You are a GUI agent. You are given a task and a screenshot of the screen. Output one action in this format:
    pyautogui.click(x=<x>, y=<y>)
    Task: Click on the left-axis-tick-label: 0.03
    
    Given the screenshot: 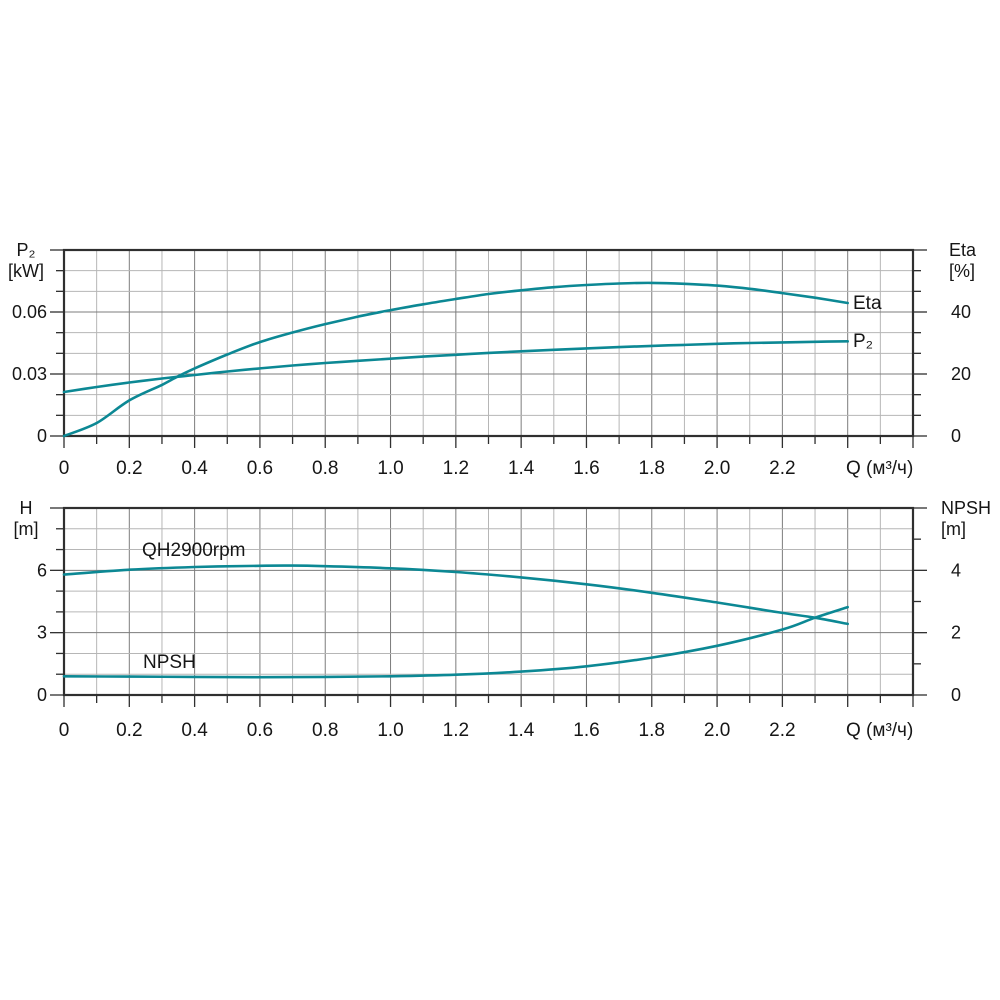 What is the action you would take?
    pyautogui.click(x=29, y=374)
    